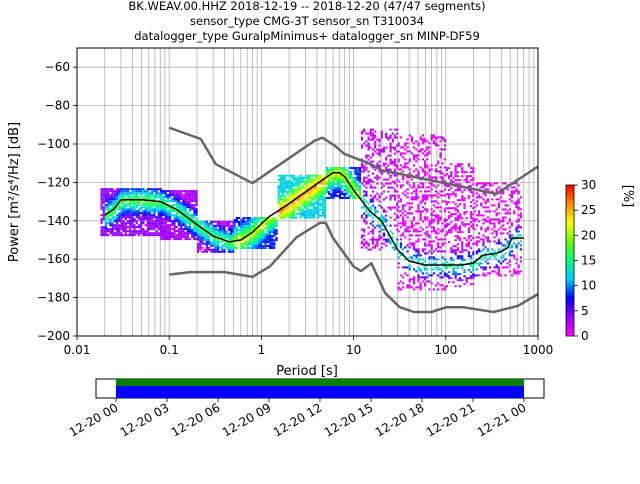 The height and width of the screenshot is (484, 640). I want to click on y-axis-ticks: −60−80−100−120−140−160−180−200, so click(57, 201).